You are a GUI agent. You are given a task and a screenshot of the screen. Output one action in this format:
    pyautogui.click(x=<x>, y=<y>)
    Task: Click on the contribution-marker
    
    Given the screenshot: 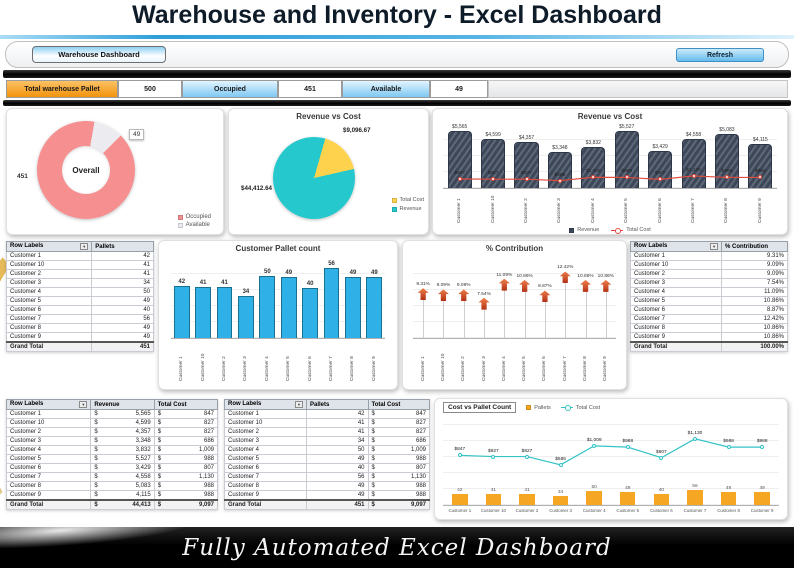 What is the action you would take?
    pyautogui.click(x=586, y=285)
    